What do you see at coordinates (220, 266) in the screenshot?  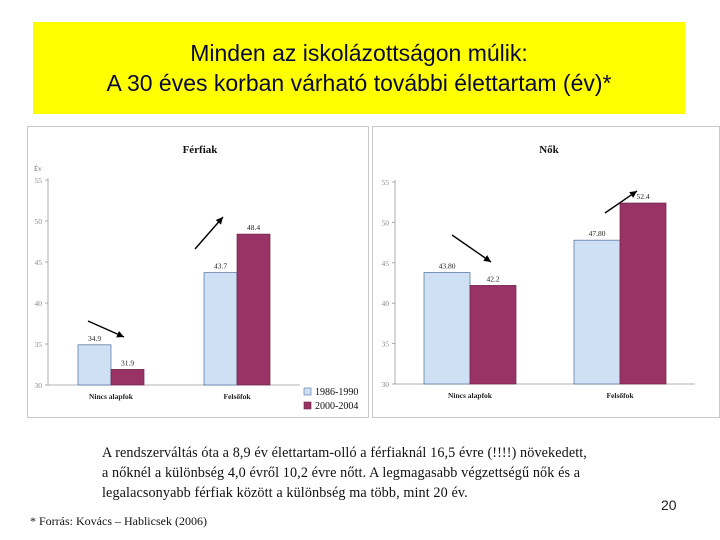 I see `men-data-label: 43.7` at bounding box center [220, 266].